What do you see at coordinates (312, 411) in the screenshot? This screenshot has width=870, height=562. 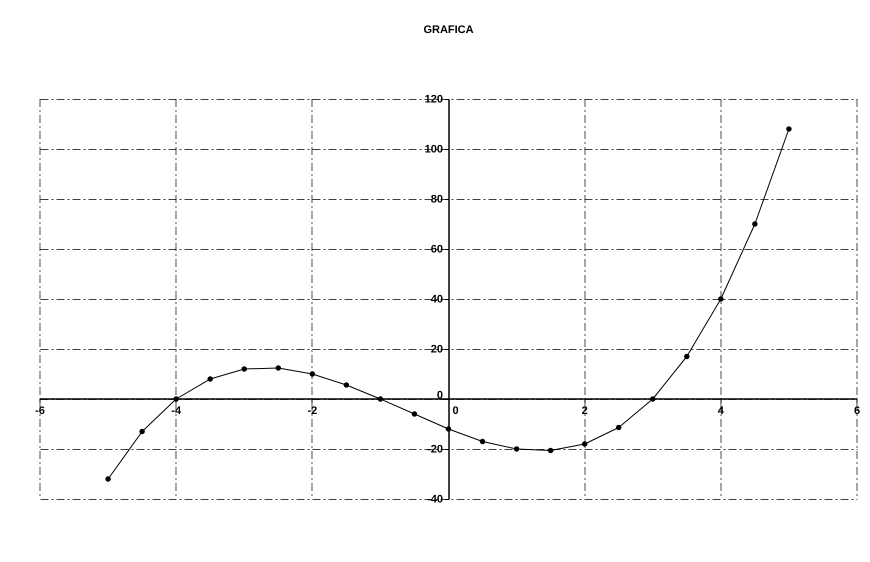 I see `x-tick-label: -2` at bounding box center [312, 411].